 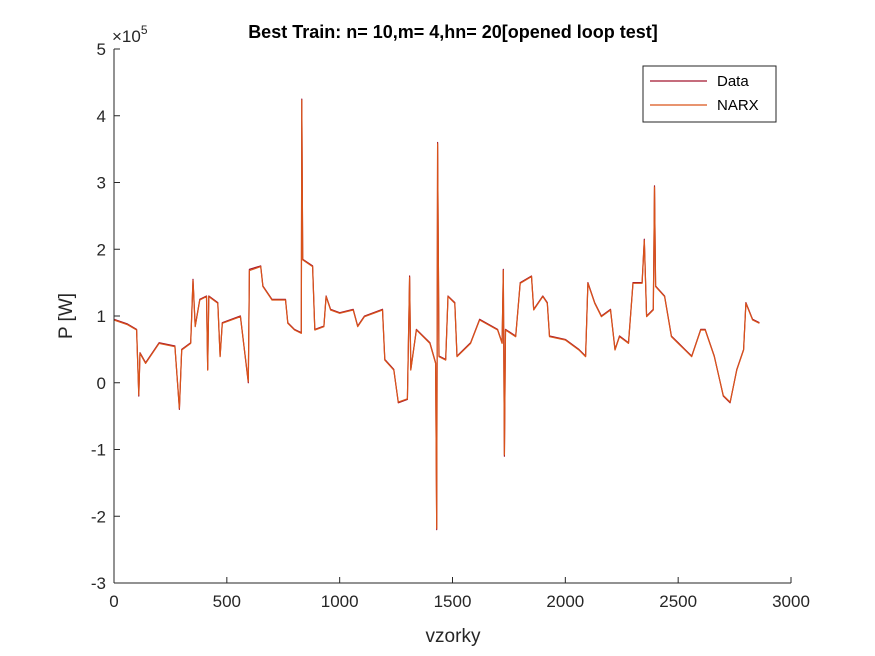 What do you see at coordinates (98, 583) in the screenshot?
I see `y-tick-label: -3` at bounding box center [98, 583].